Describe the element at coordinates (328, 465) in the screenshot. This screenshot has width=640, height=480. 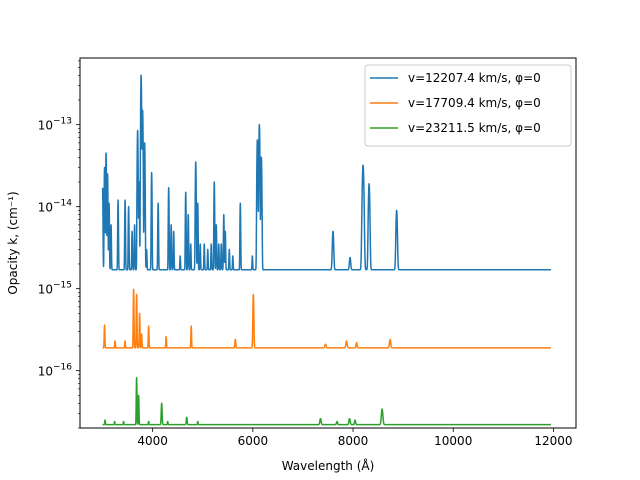
I see `x-axis-label: Wavelength (Å)` at that location.